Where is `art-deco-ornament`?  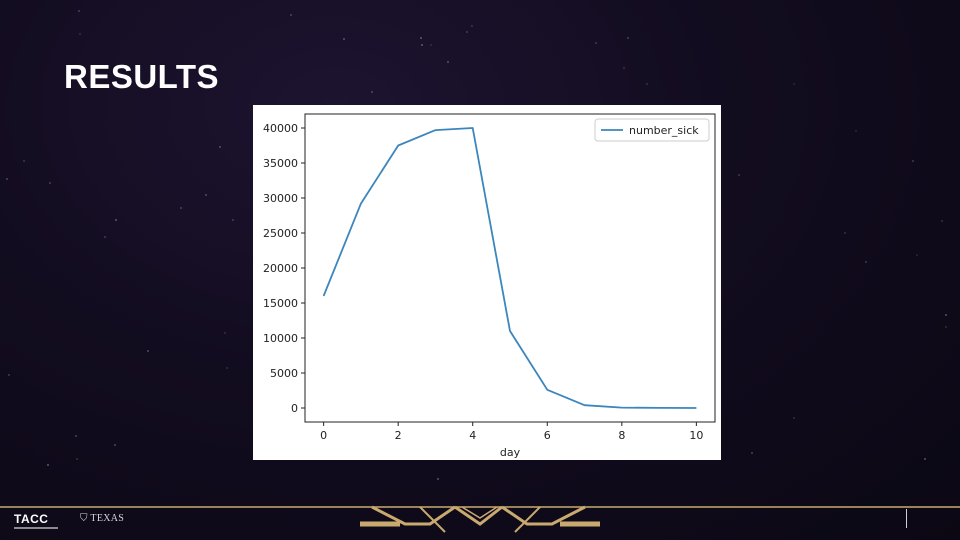
art-deco-ornament is located at coordinates (480, 519).